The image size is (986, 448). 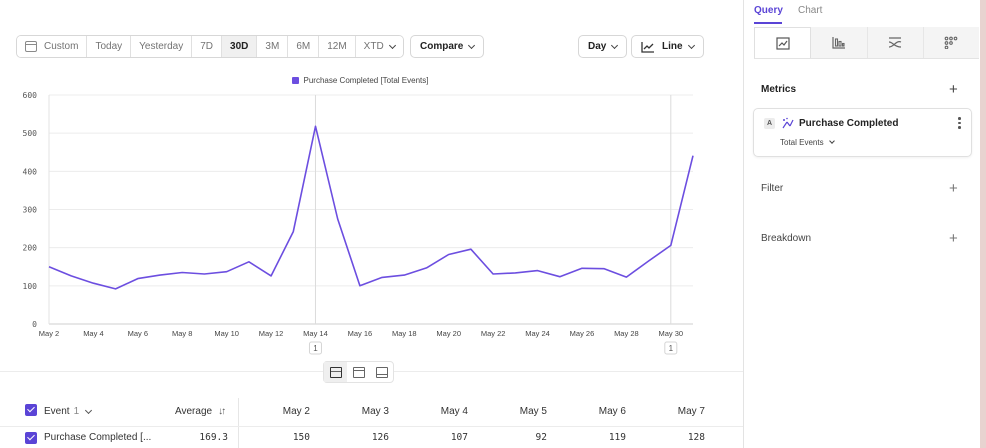 What do you see at coordinates (953, 238) in the screenshot?
I see `add-breakdown-icon: +` at bounding box center [953, 238].